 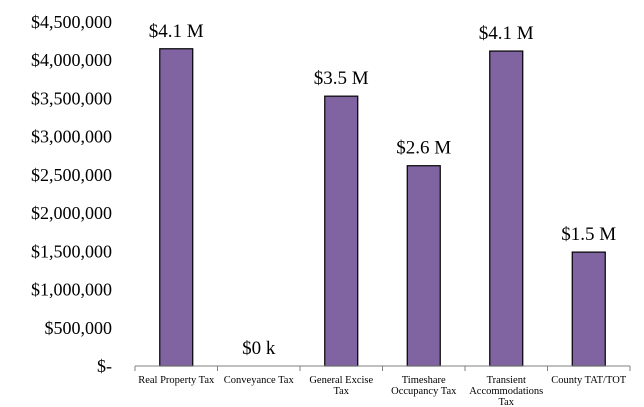 What do you see at coordinates (423, 148) in the screenshot?
I see `data-label: $2.6 M` at bounding box center [423, 148].